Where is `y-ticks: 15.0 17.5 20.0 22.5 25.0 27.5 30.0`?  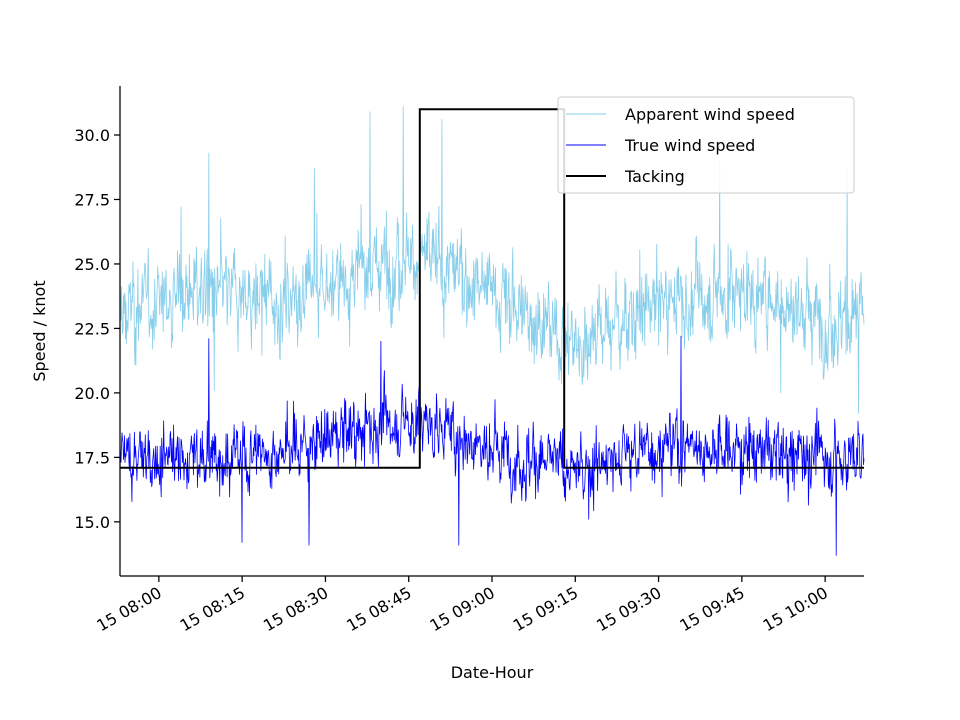
y-ticks: 15.0 17.5 20.0 22.5 25.0 27.5 30.0 is located at coordinates (97, 329).